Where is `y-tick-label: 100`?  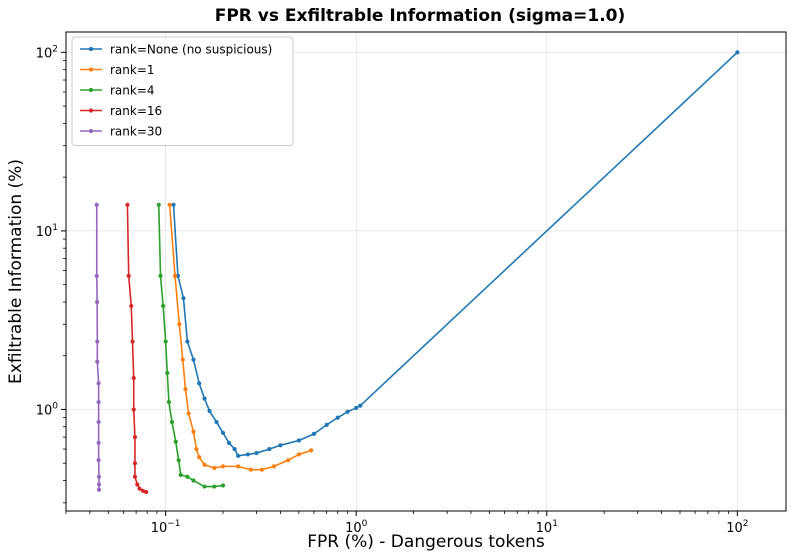
y-tick-label: 100 is located at coordinates (47, 409).